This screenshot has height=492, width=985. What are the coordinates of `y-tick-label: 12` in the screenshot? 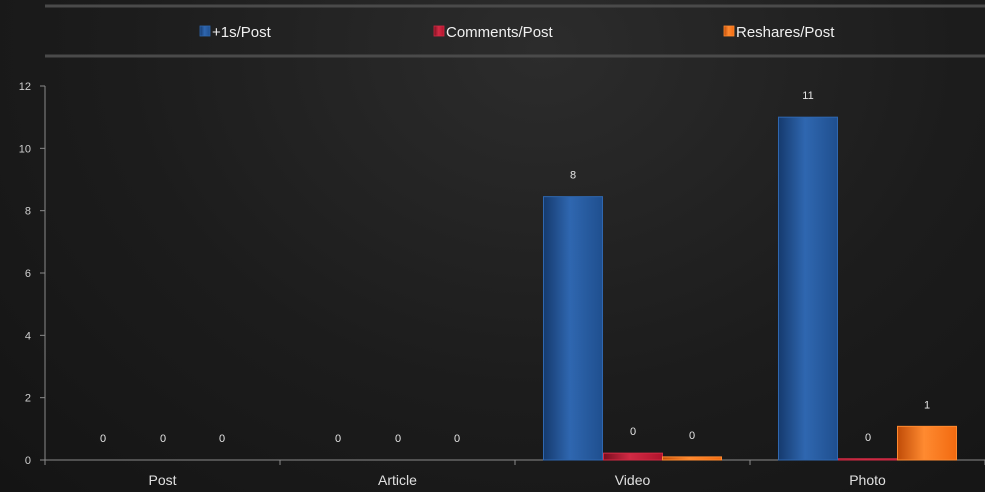 It's located at (25, 87).